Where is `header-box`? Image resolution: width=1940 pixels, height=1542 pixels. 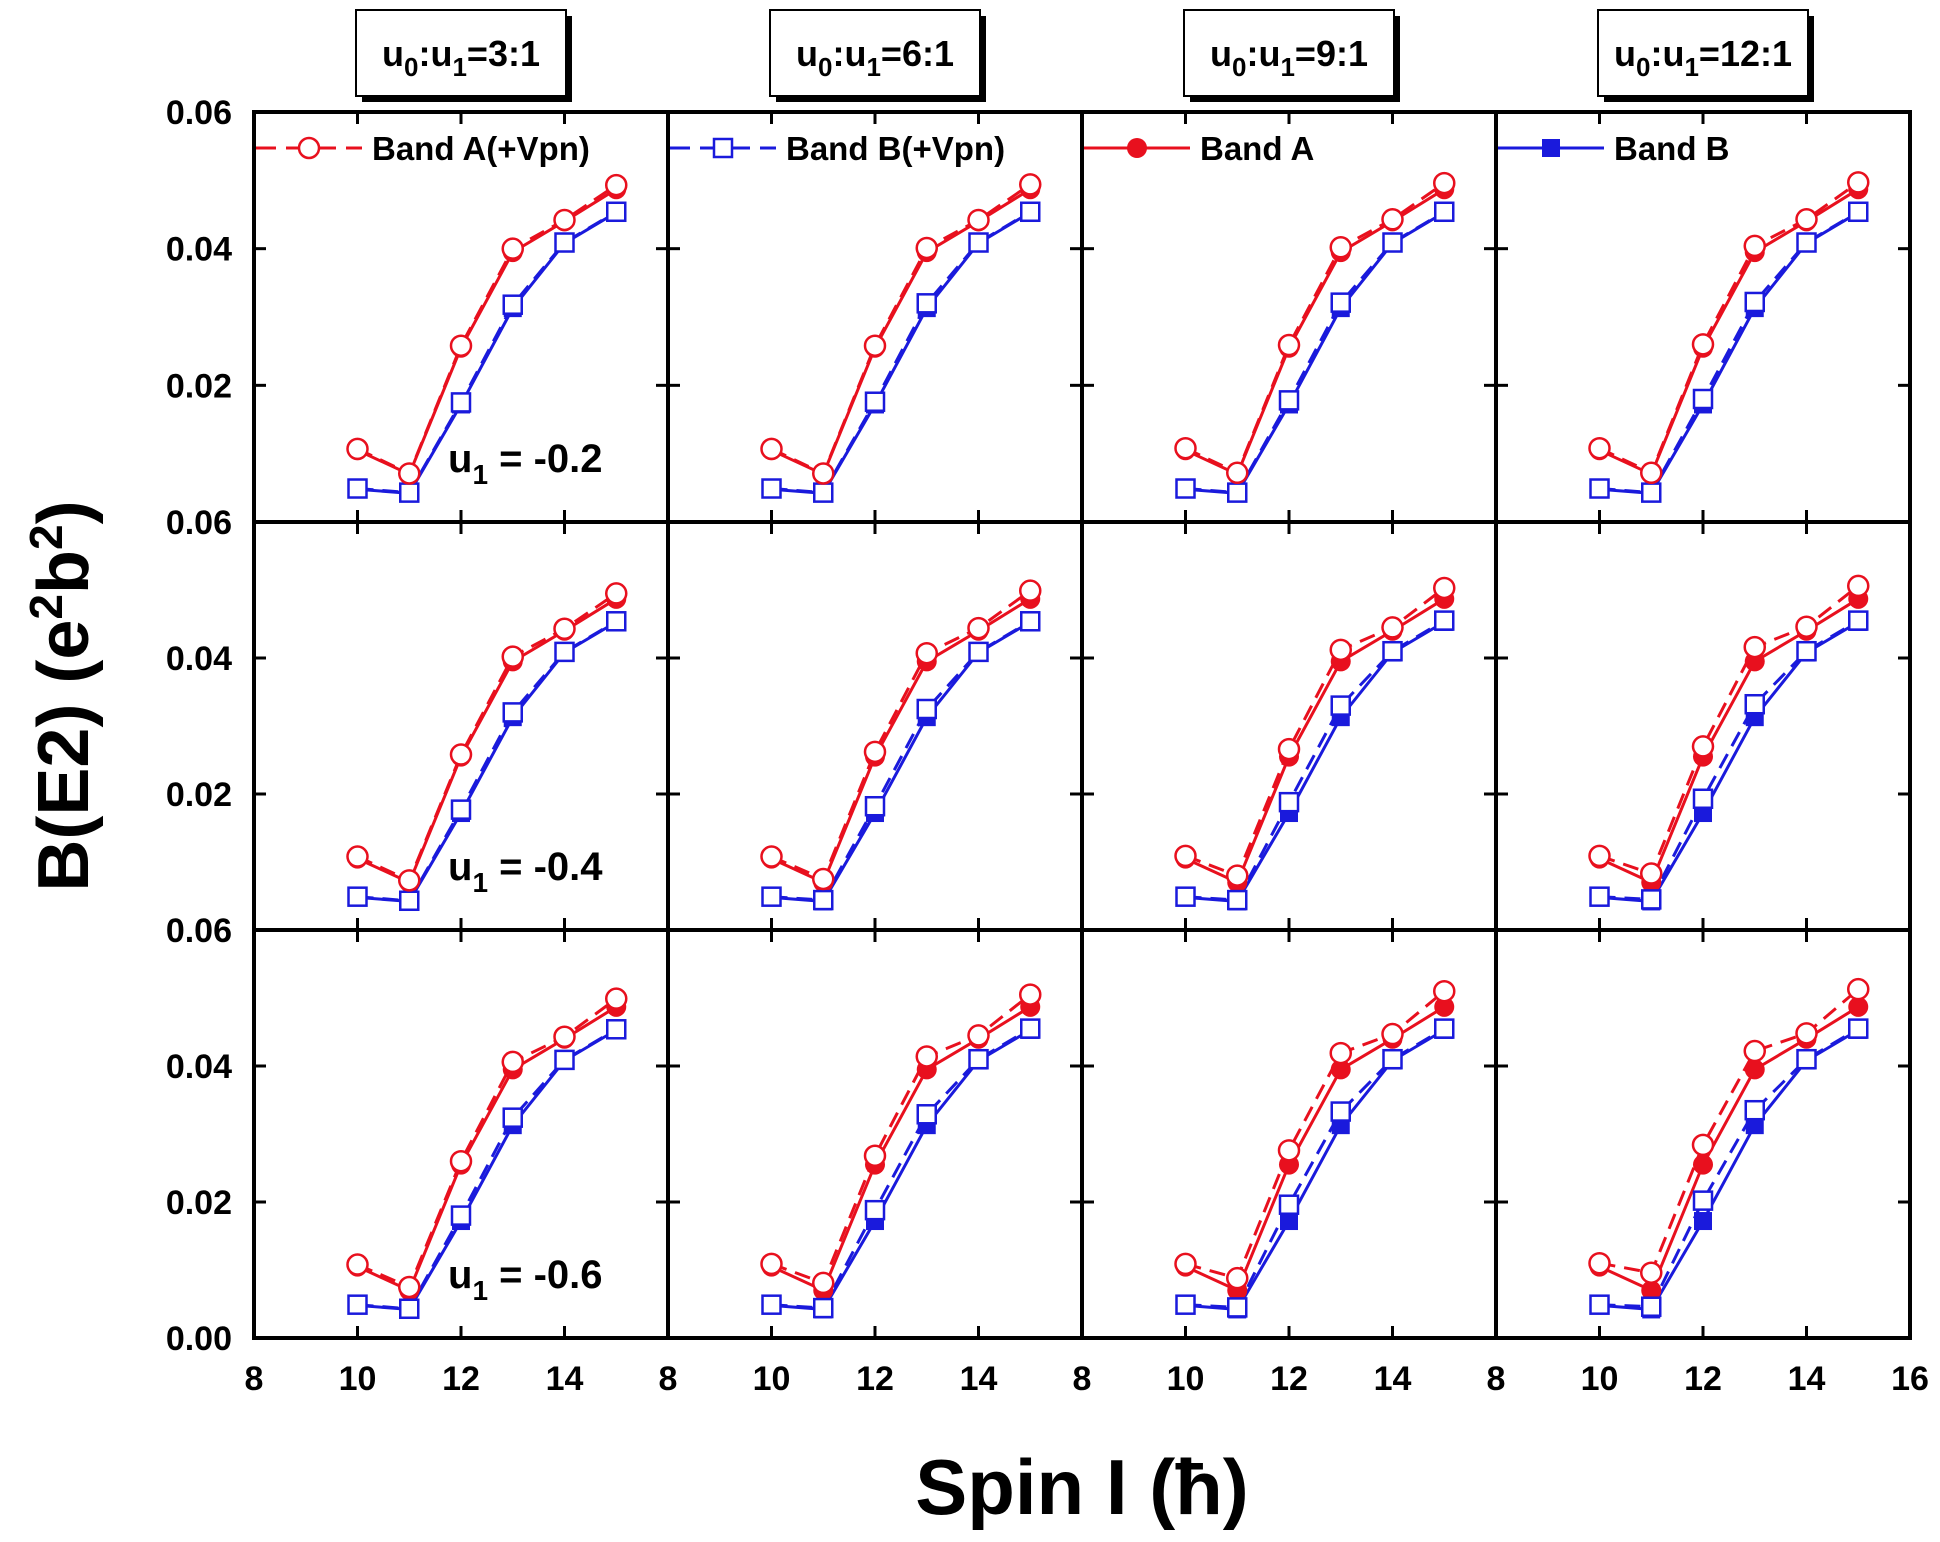
header-box is located at coordinates (875, 53).